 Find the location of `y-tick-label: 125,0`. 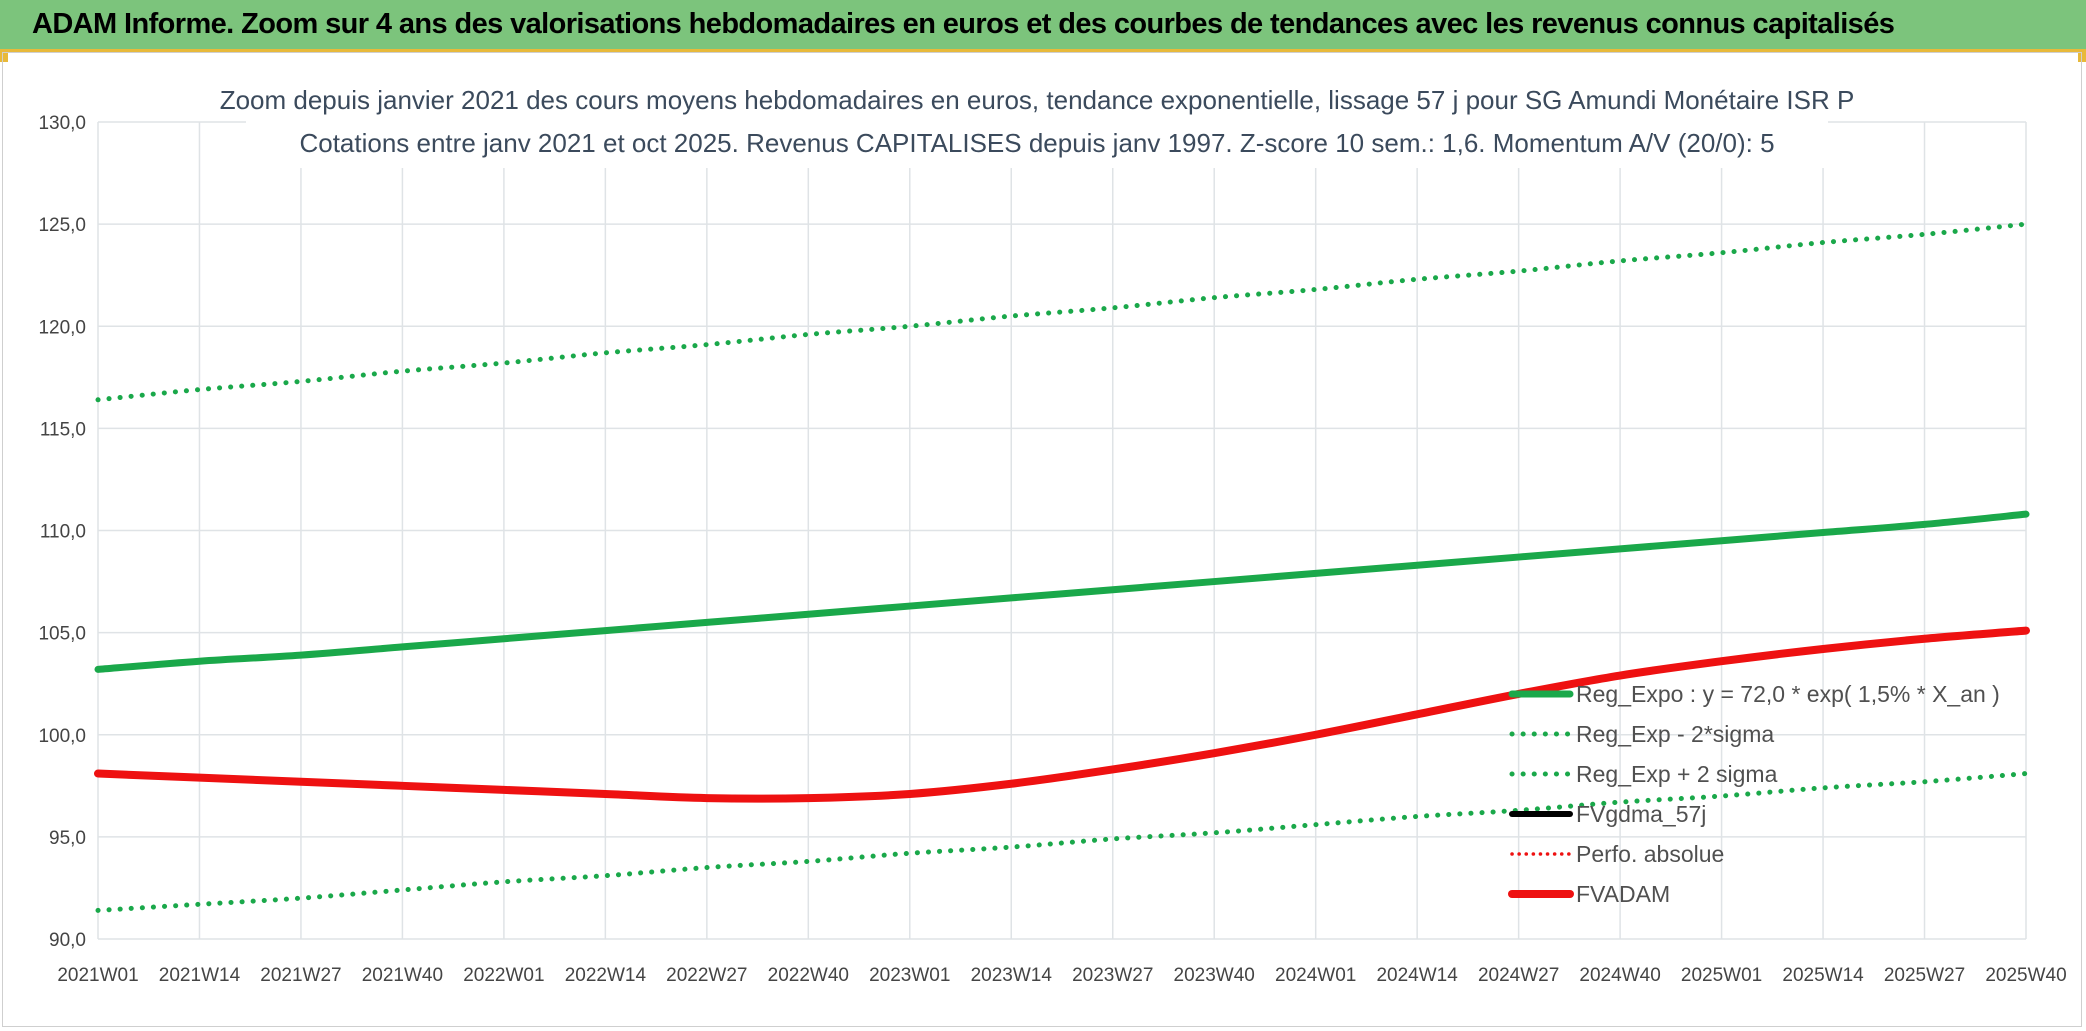

y-tick-label: 125,0 is located at coordinates (62, 225).